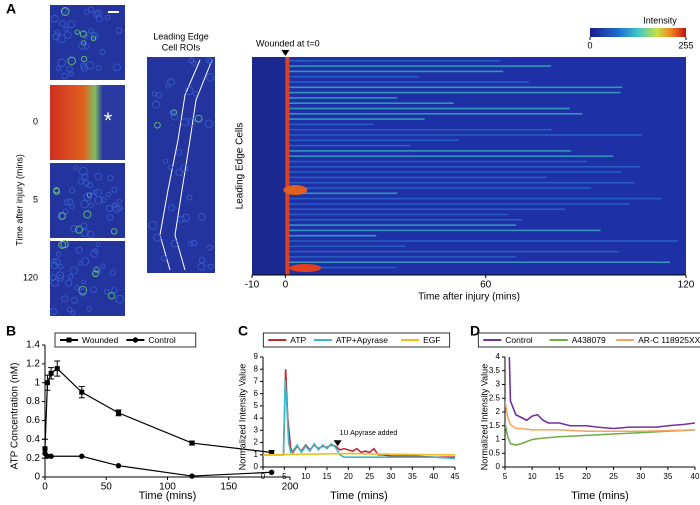  I want to click on y-tick-label: 7, so click(256, 381).